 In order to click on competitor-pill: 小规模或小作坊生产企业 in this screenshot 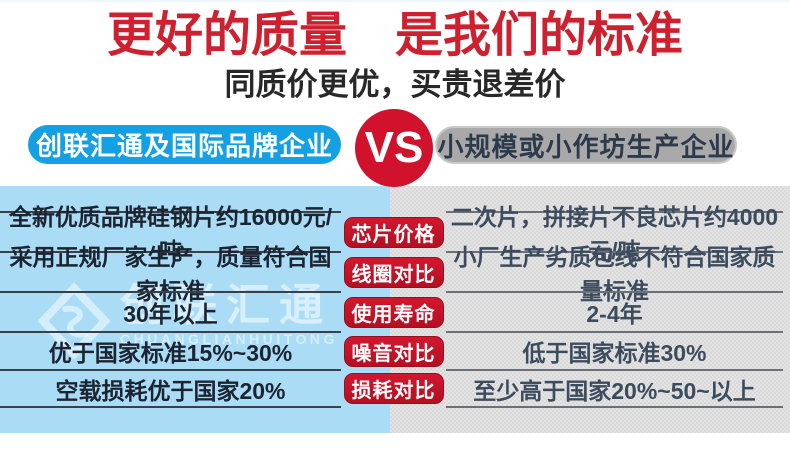, I will do `click(586, 145)`.